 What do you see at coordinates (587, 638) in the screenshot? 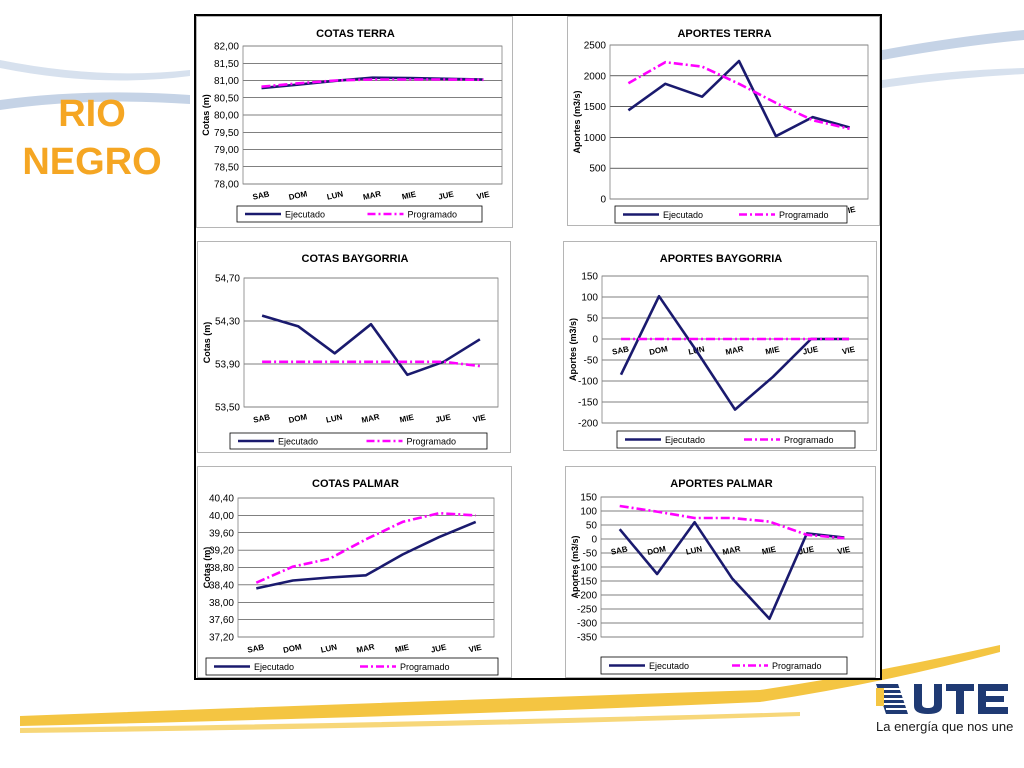
I see `y-tick-label: -350` at bounding box center [587, 638].